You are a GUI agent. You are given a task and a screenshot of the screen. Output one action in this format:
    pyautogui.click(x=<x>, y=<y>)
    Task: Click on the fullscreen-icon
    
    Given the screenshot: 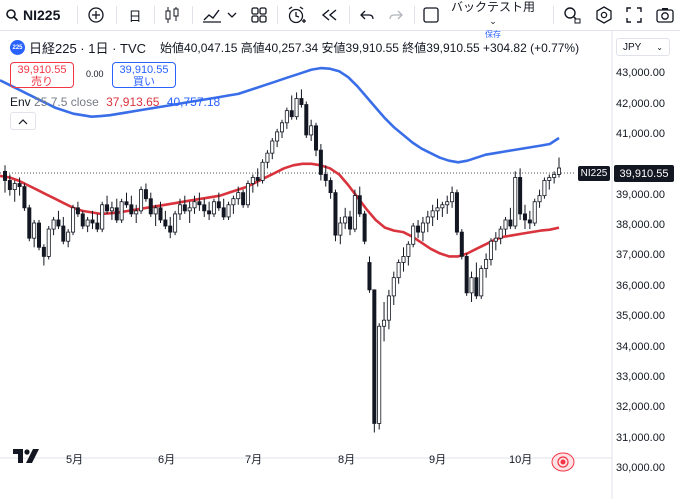 What is the action you would take?
    pyautogui.click(x=634, y=15)
    